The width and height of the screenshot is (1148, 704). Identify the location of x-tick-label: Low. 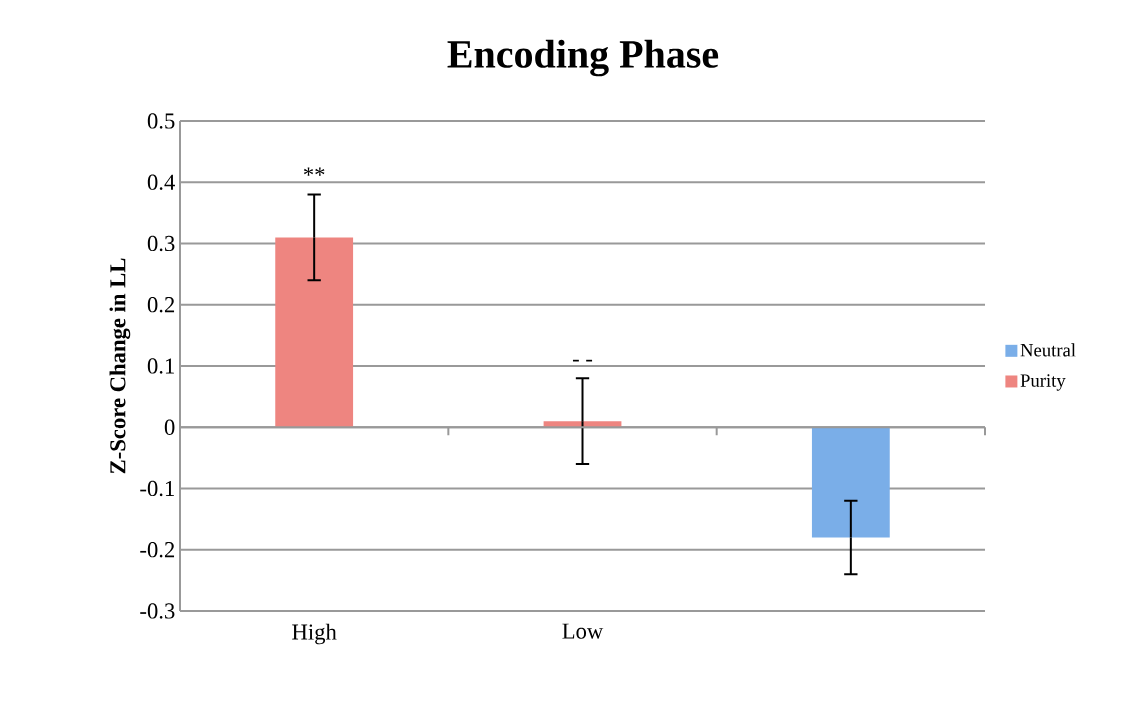
(583, 631).